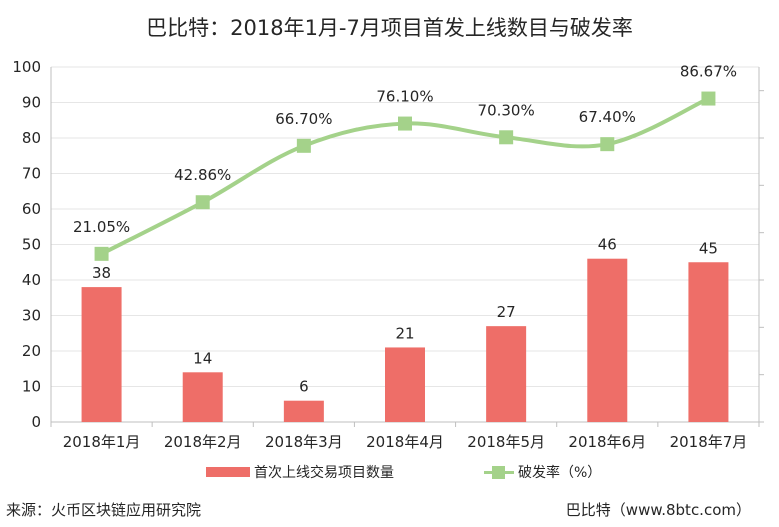 The width and height of the screenshot is (779, 527). What do you see at coordinates (31, 387) in the screenshot?
I see `y-tick-label: 10` at bounding box center [31, 387].